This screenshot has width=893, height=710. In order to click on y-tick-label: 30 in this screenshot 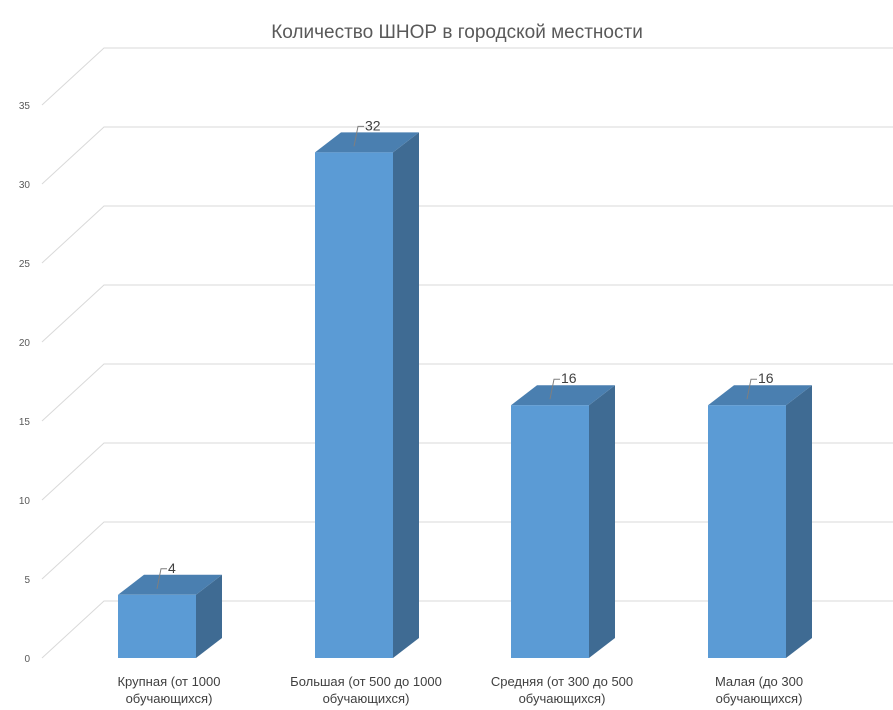, I will do `click(25, 185)`.